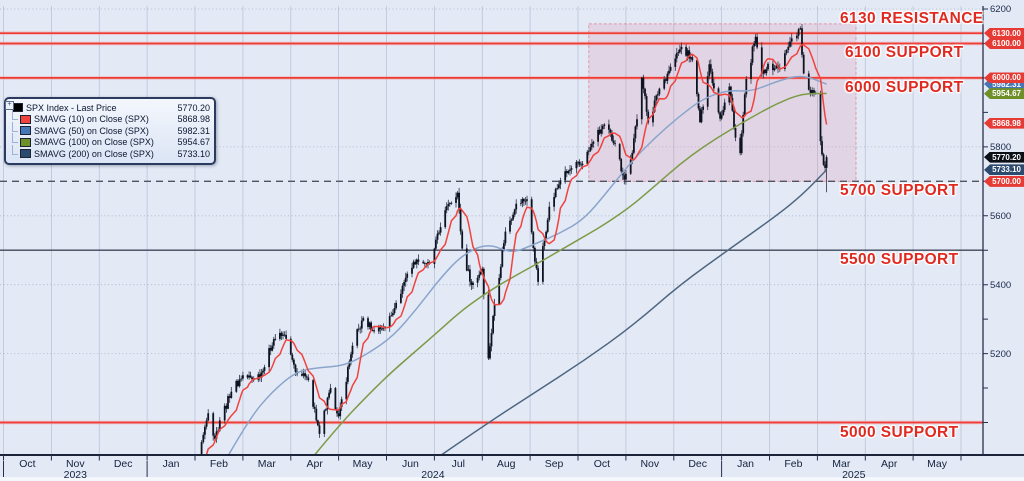  Describe the element at coordinates (9, 105) in the screenshot. I see `legend-expand-icon: +` at that location.